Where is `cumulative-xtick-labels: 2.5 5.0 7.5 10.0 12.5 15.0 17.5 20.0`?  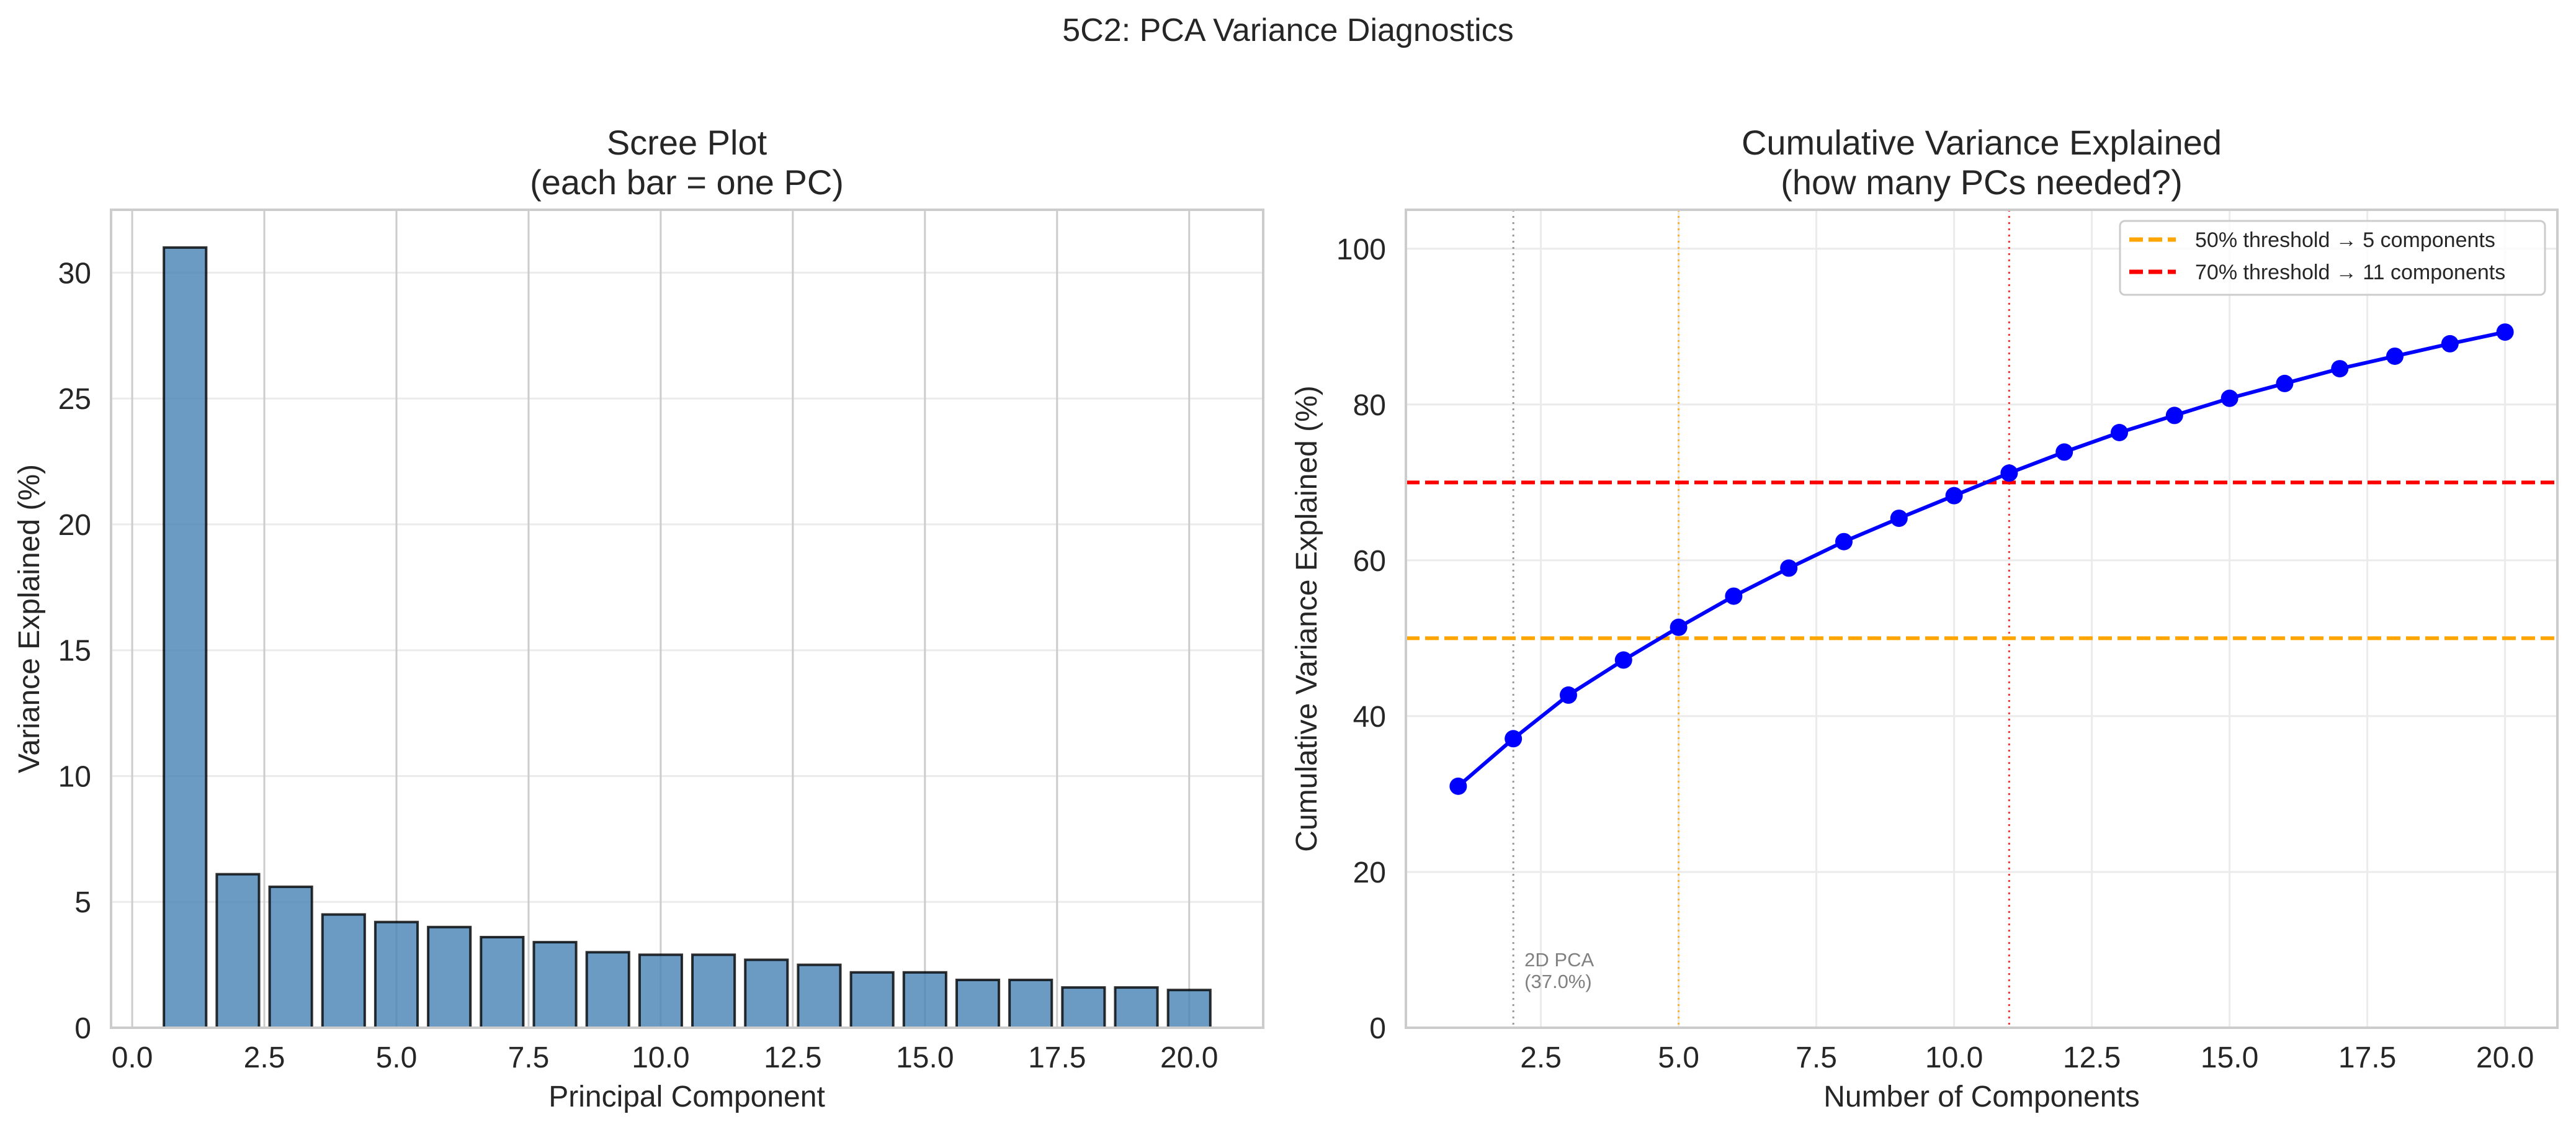
cumulative-xtick-labels: 2.5 5.0 7.5 10.0 12.5 15.0 17.5 20.0 is located at coordinates (2027, 1057).